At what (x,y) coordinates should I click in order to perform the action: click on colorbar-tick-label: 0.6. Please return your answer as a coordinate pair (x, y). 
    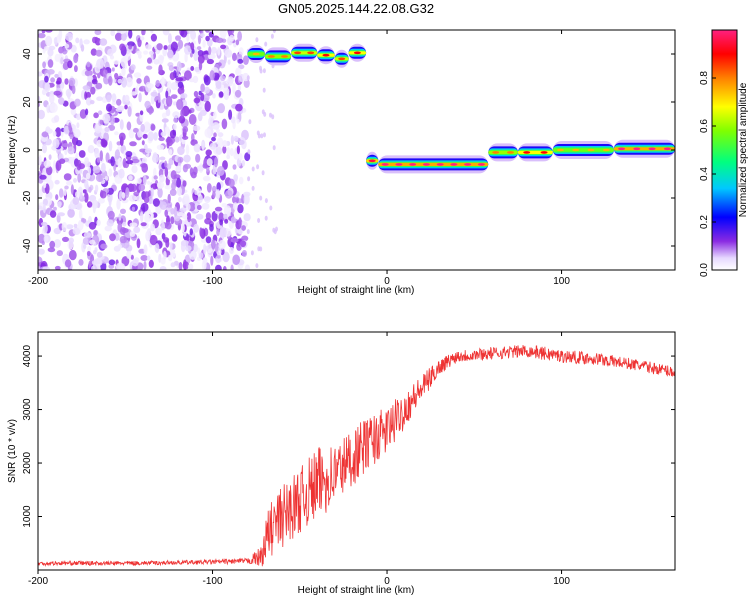
    Looking at the image, I should click on (704, 126).